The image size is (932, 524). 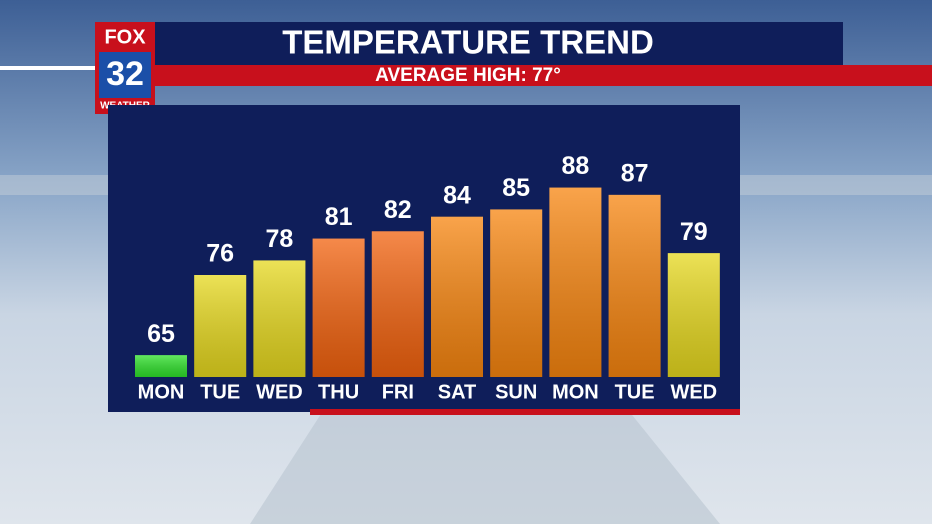 What do you see at coordinates (485, 462) in the screenshot?
I see `stage-floor` at bounding box center [485, 462].